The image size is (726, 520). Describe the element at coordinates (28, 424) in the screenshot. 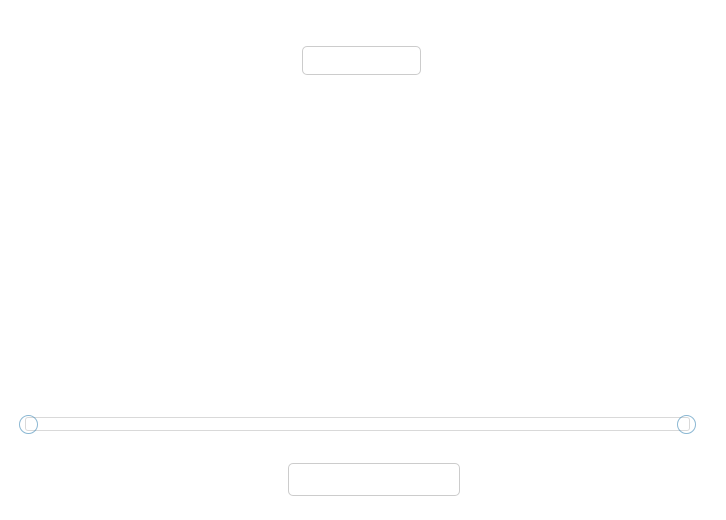

I see `slider-handle-left` at that location.